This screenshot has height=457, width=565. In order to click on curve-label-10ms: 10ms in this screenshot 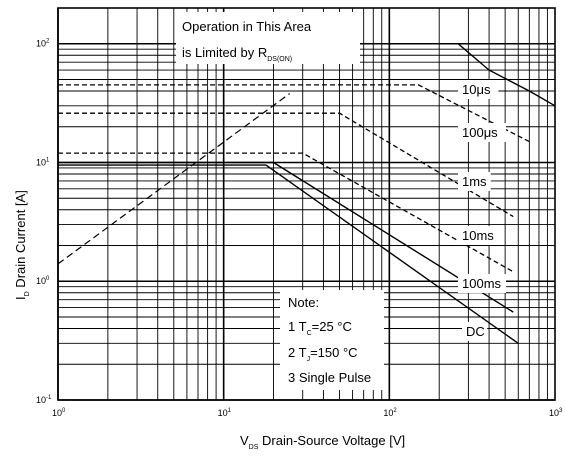, I will do `click(478, 235)`.